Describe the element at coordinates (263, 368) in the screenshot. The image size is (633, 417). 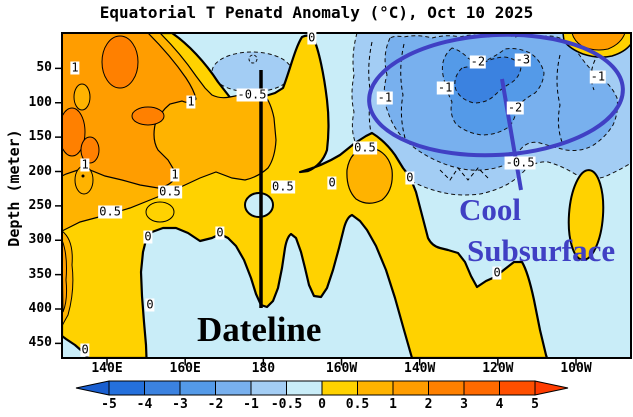
I see `lon-tick-label: 180` at that location.